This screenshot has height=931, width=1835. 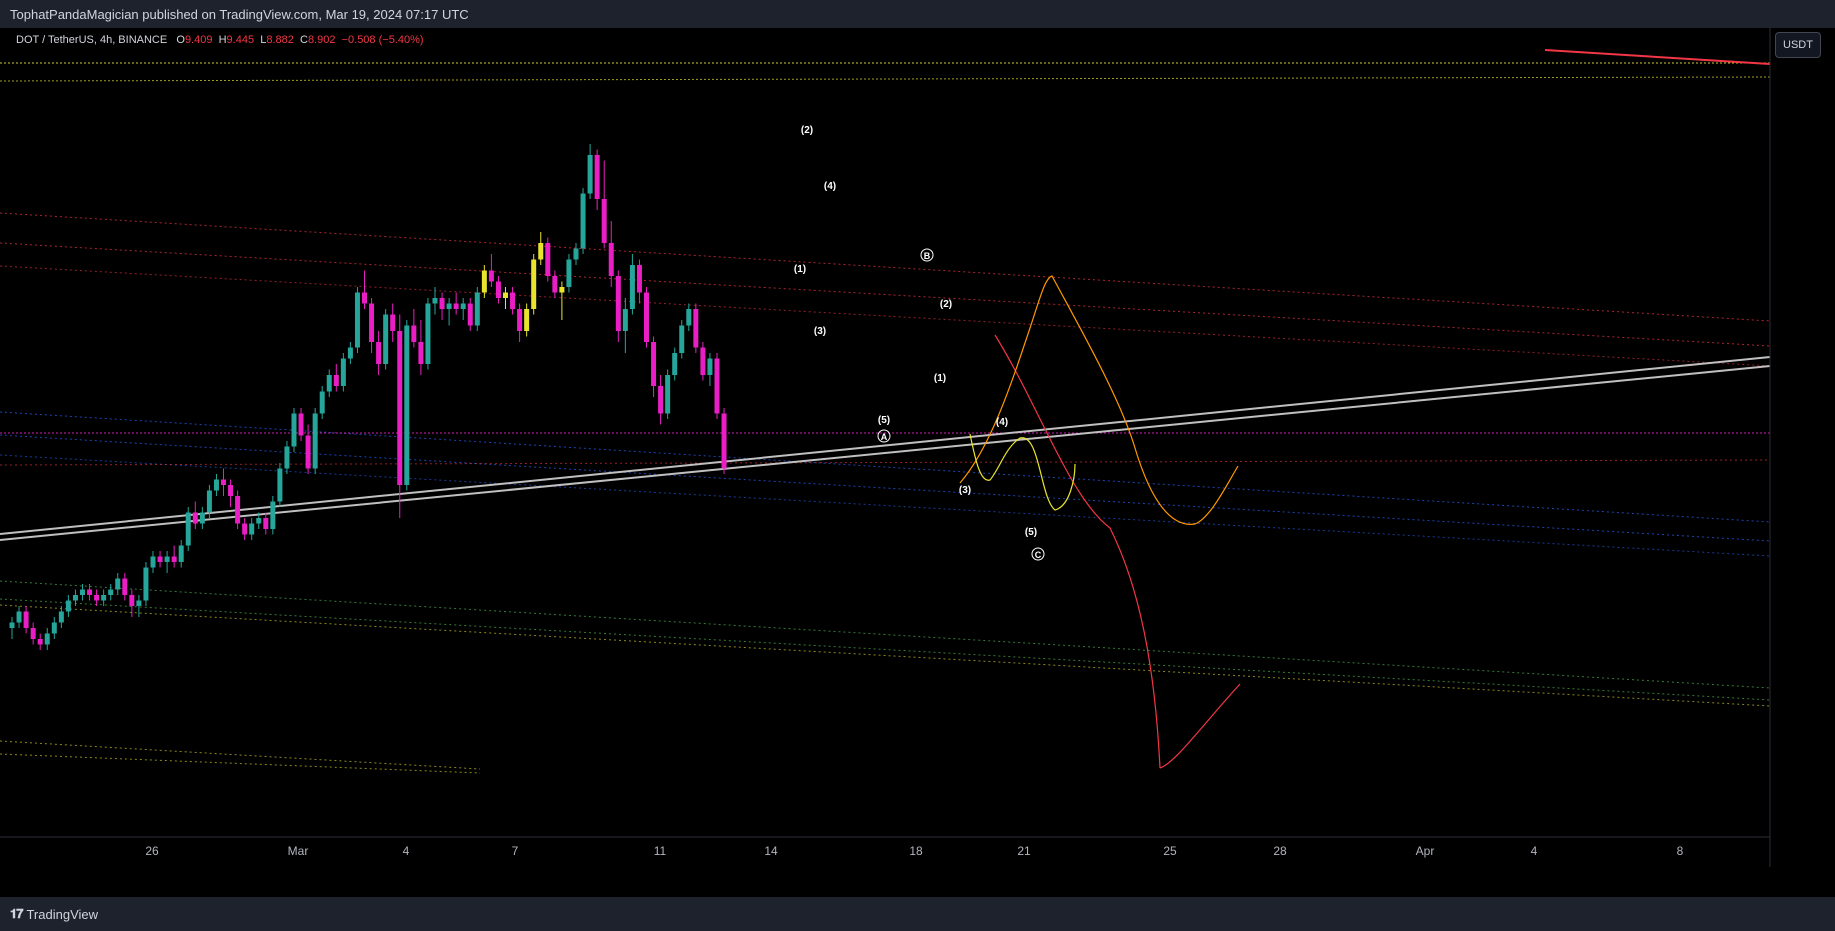 What do you see at coordinates (830, 186) in the screenshot?
I see `wave-label: (4)` at bounding box center [830, 186].